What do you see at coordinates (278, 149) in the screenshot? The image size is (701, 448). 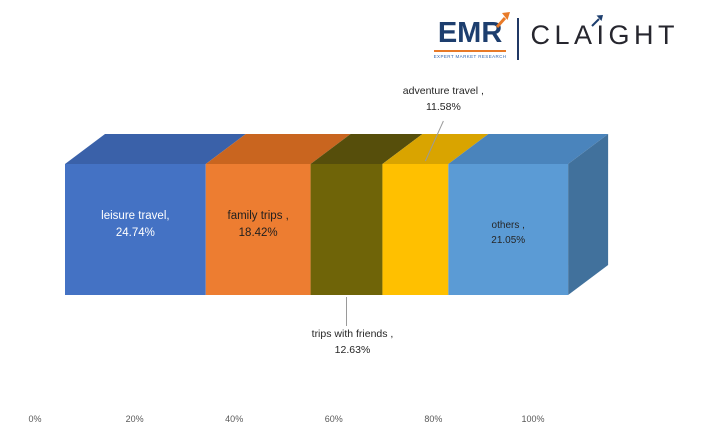 I see `bar-top-family-trips` at bounding box center [278, 149].